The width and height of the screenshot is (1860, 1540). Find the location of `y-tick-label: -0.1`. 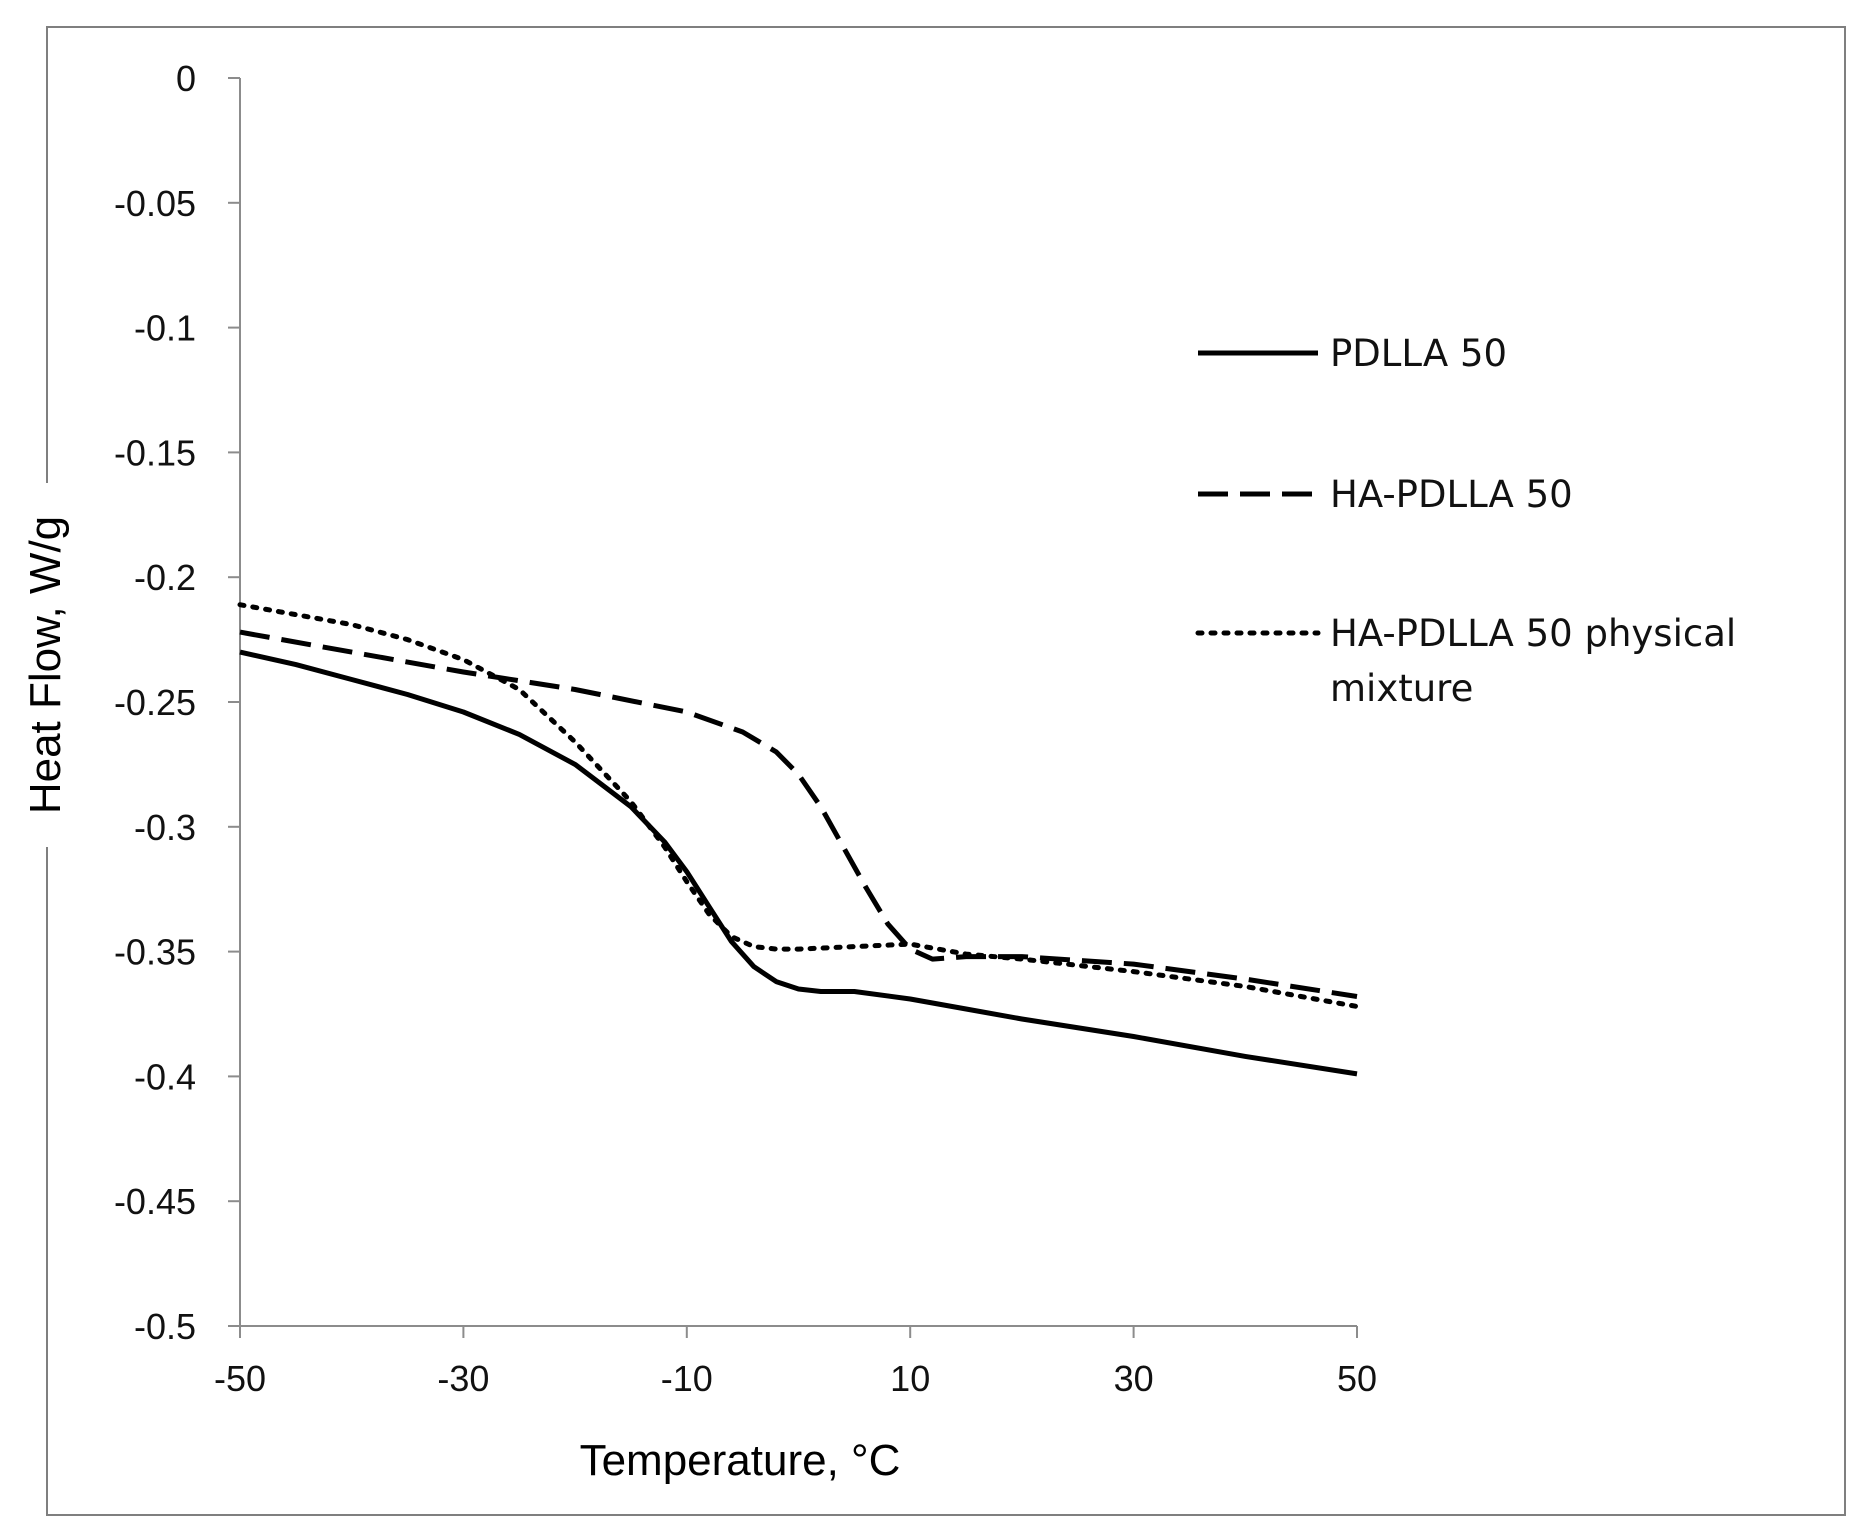

y-tick-label: -0.1 is located at coordinates (165, 328).